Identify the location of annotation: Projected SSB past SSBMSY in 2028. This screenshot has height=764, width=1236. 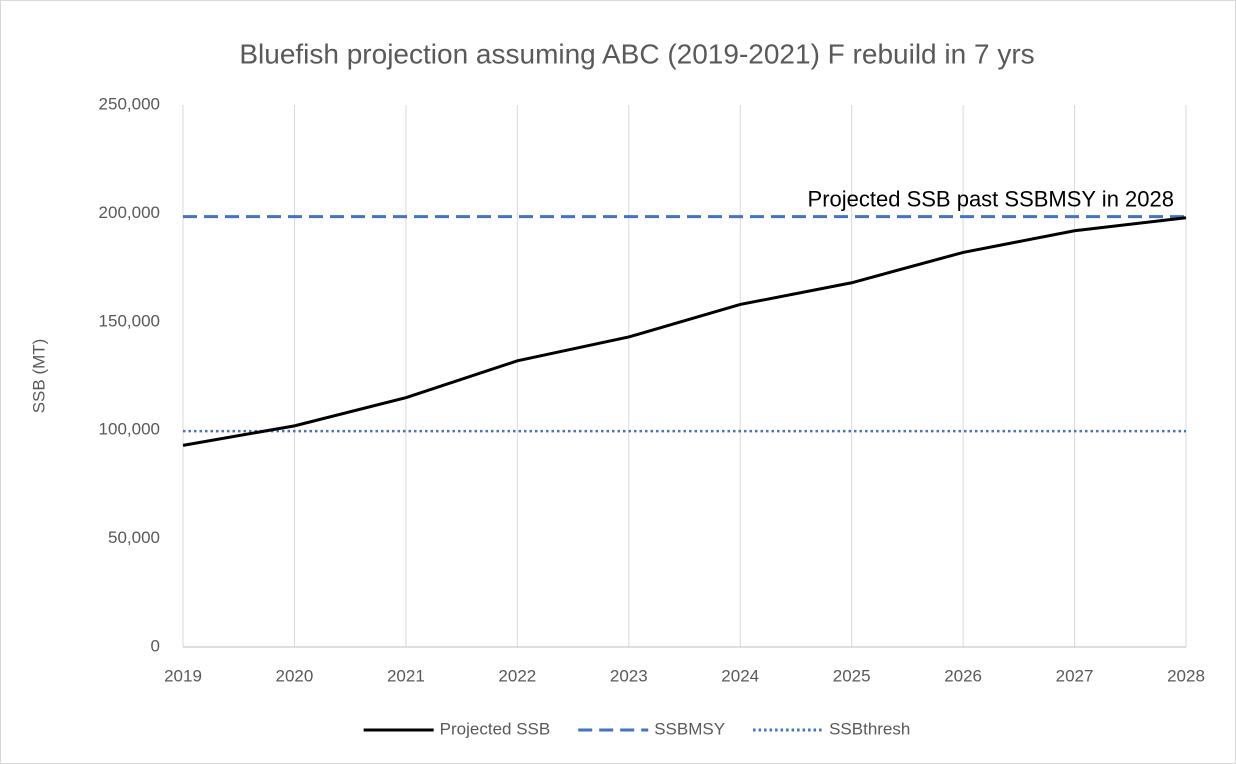
(991, 198).